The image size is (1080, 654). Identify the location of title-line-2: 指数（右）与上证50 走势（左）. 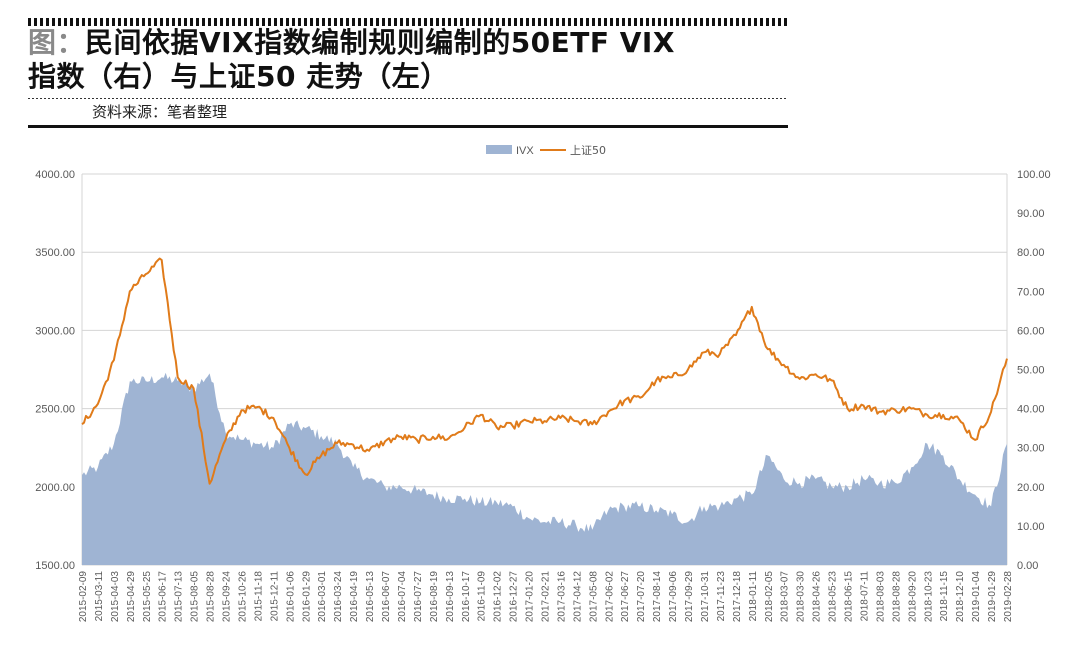
(238, 76).